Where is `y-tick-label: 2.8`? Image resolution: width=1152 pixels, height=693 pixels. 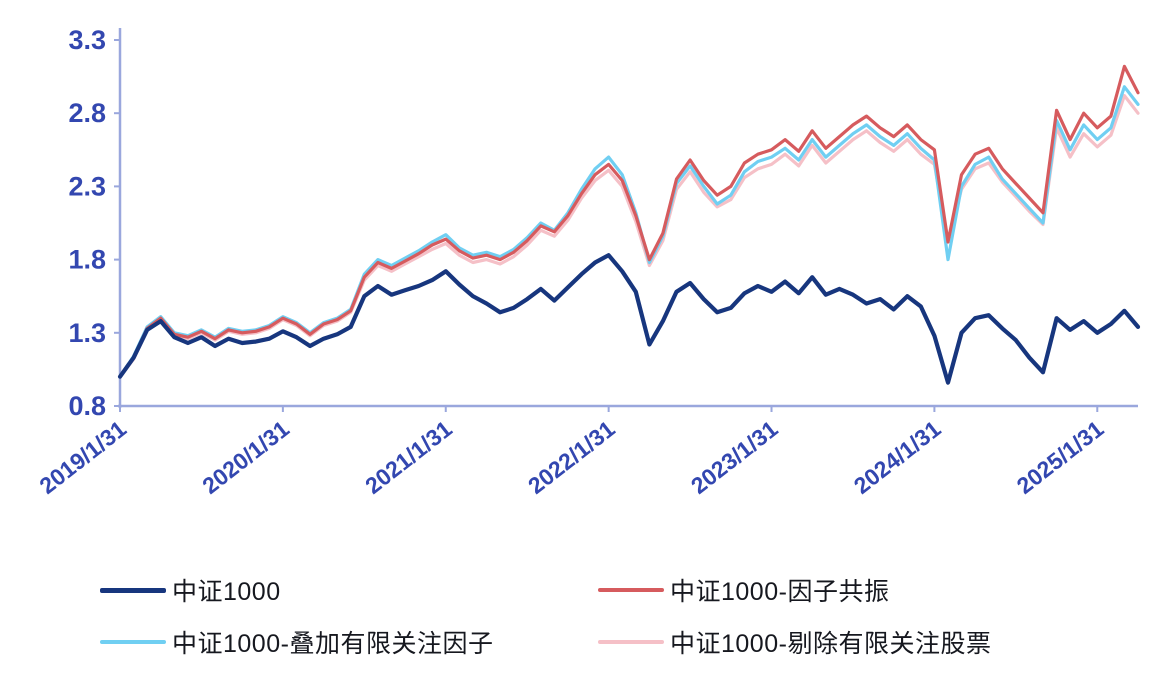 y-tick-label: 2.8 is located at coordinates (87, 113).